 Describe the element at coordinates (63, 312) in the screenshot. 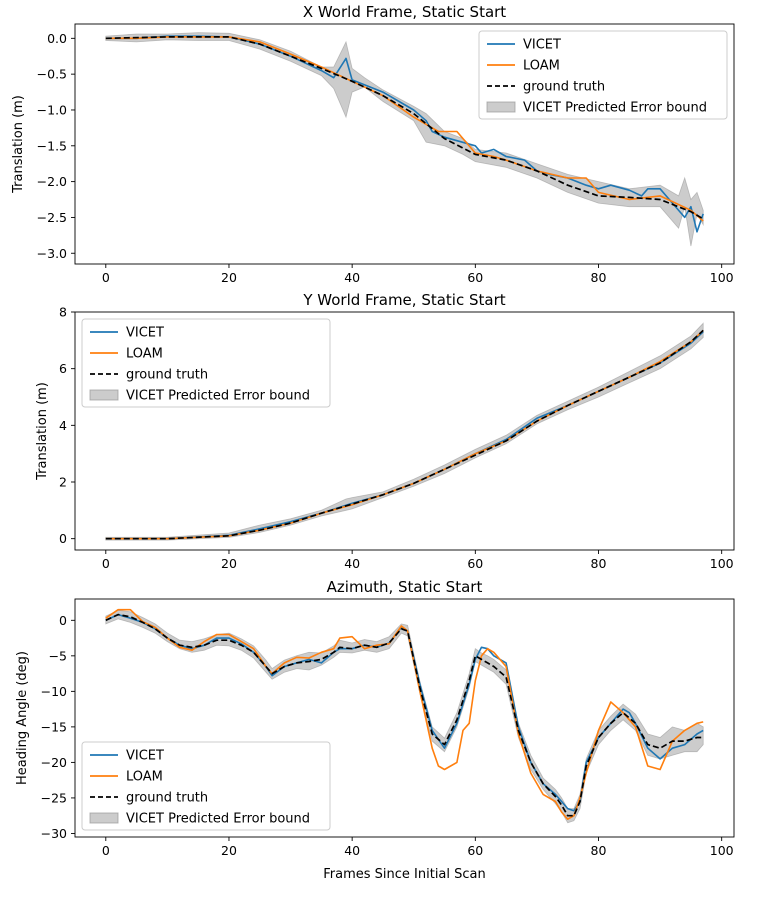

I see `y-tick-label: 8` at that location.